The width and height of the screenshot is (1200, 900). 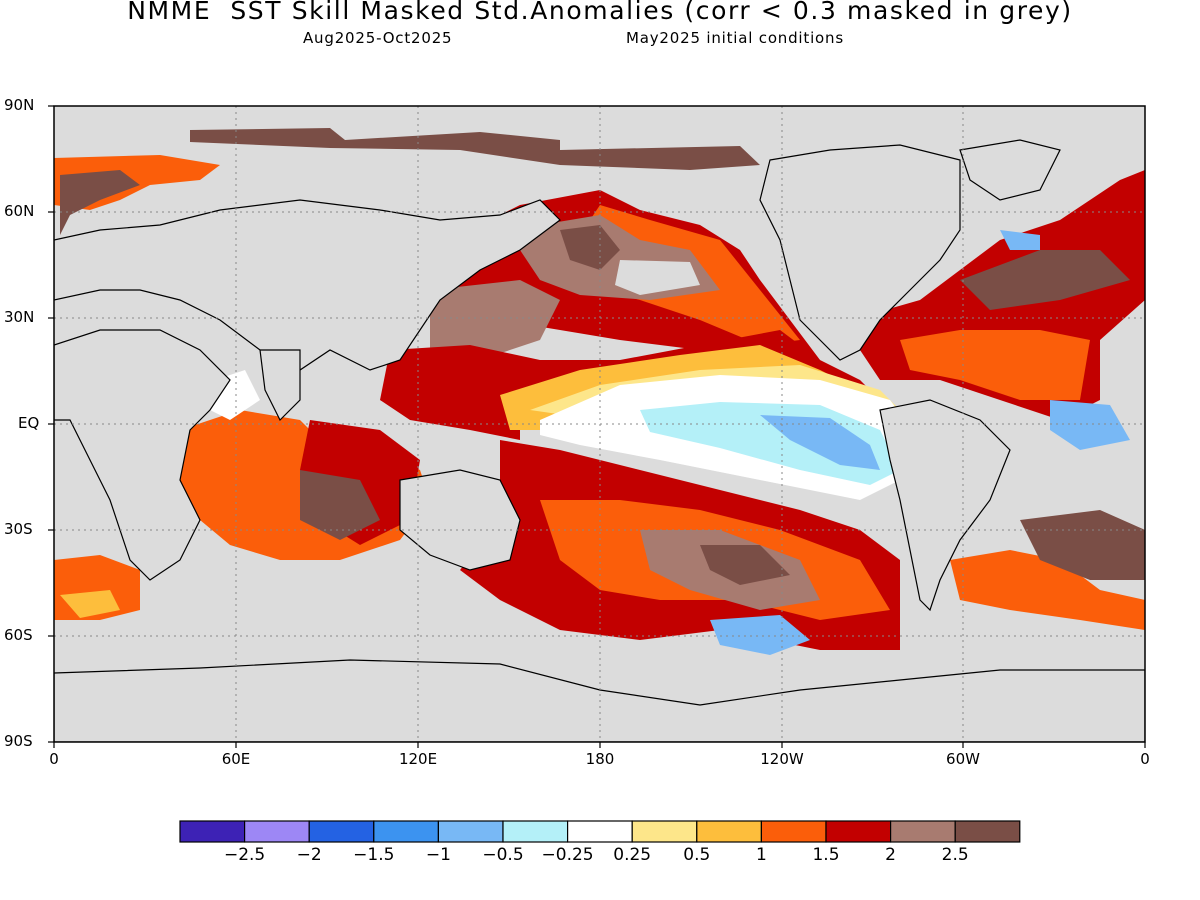 I want to click on colorbar-tick-label: −0.5, so click(x=503, y=855).